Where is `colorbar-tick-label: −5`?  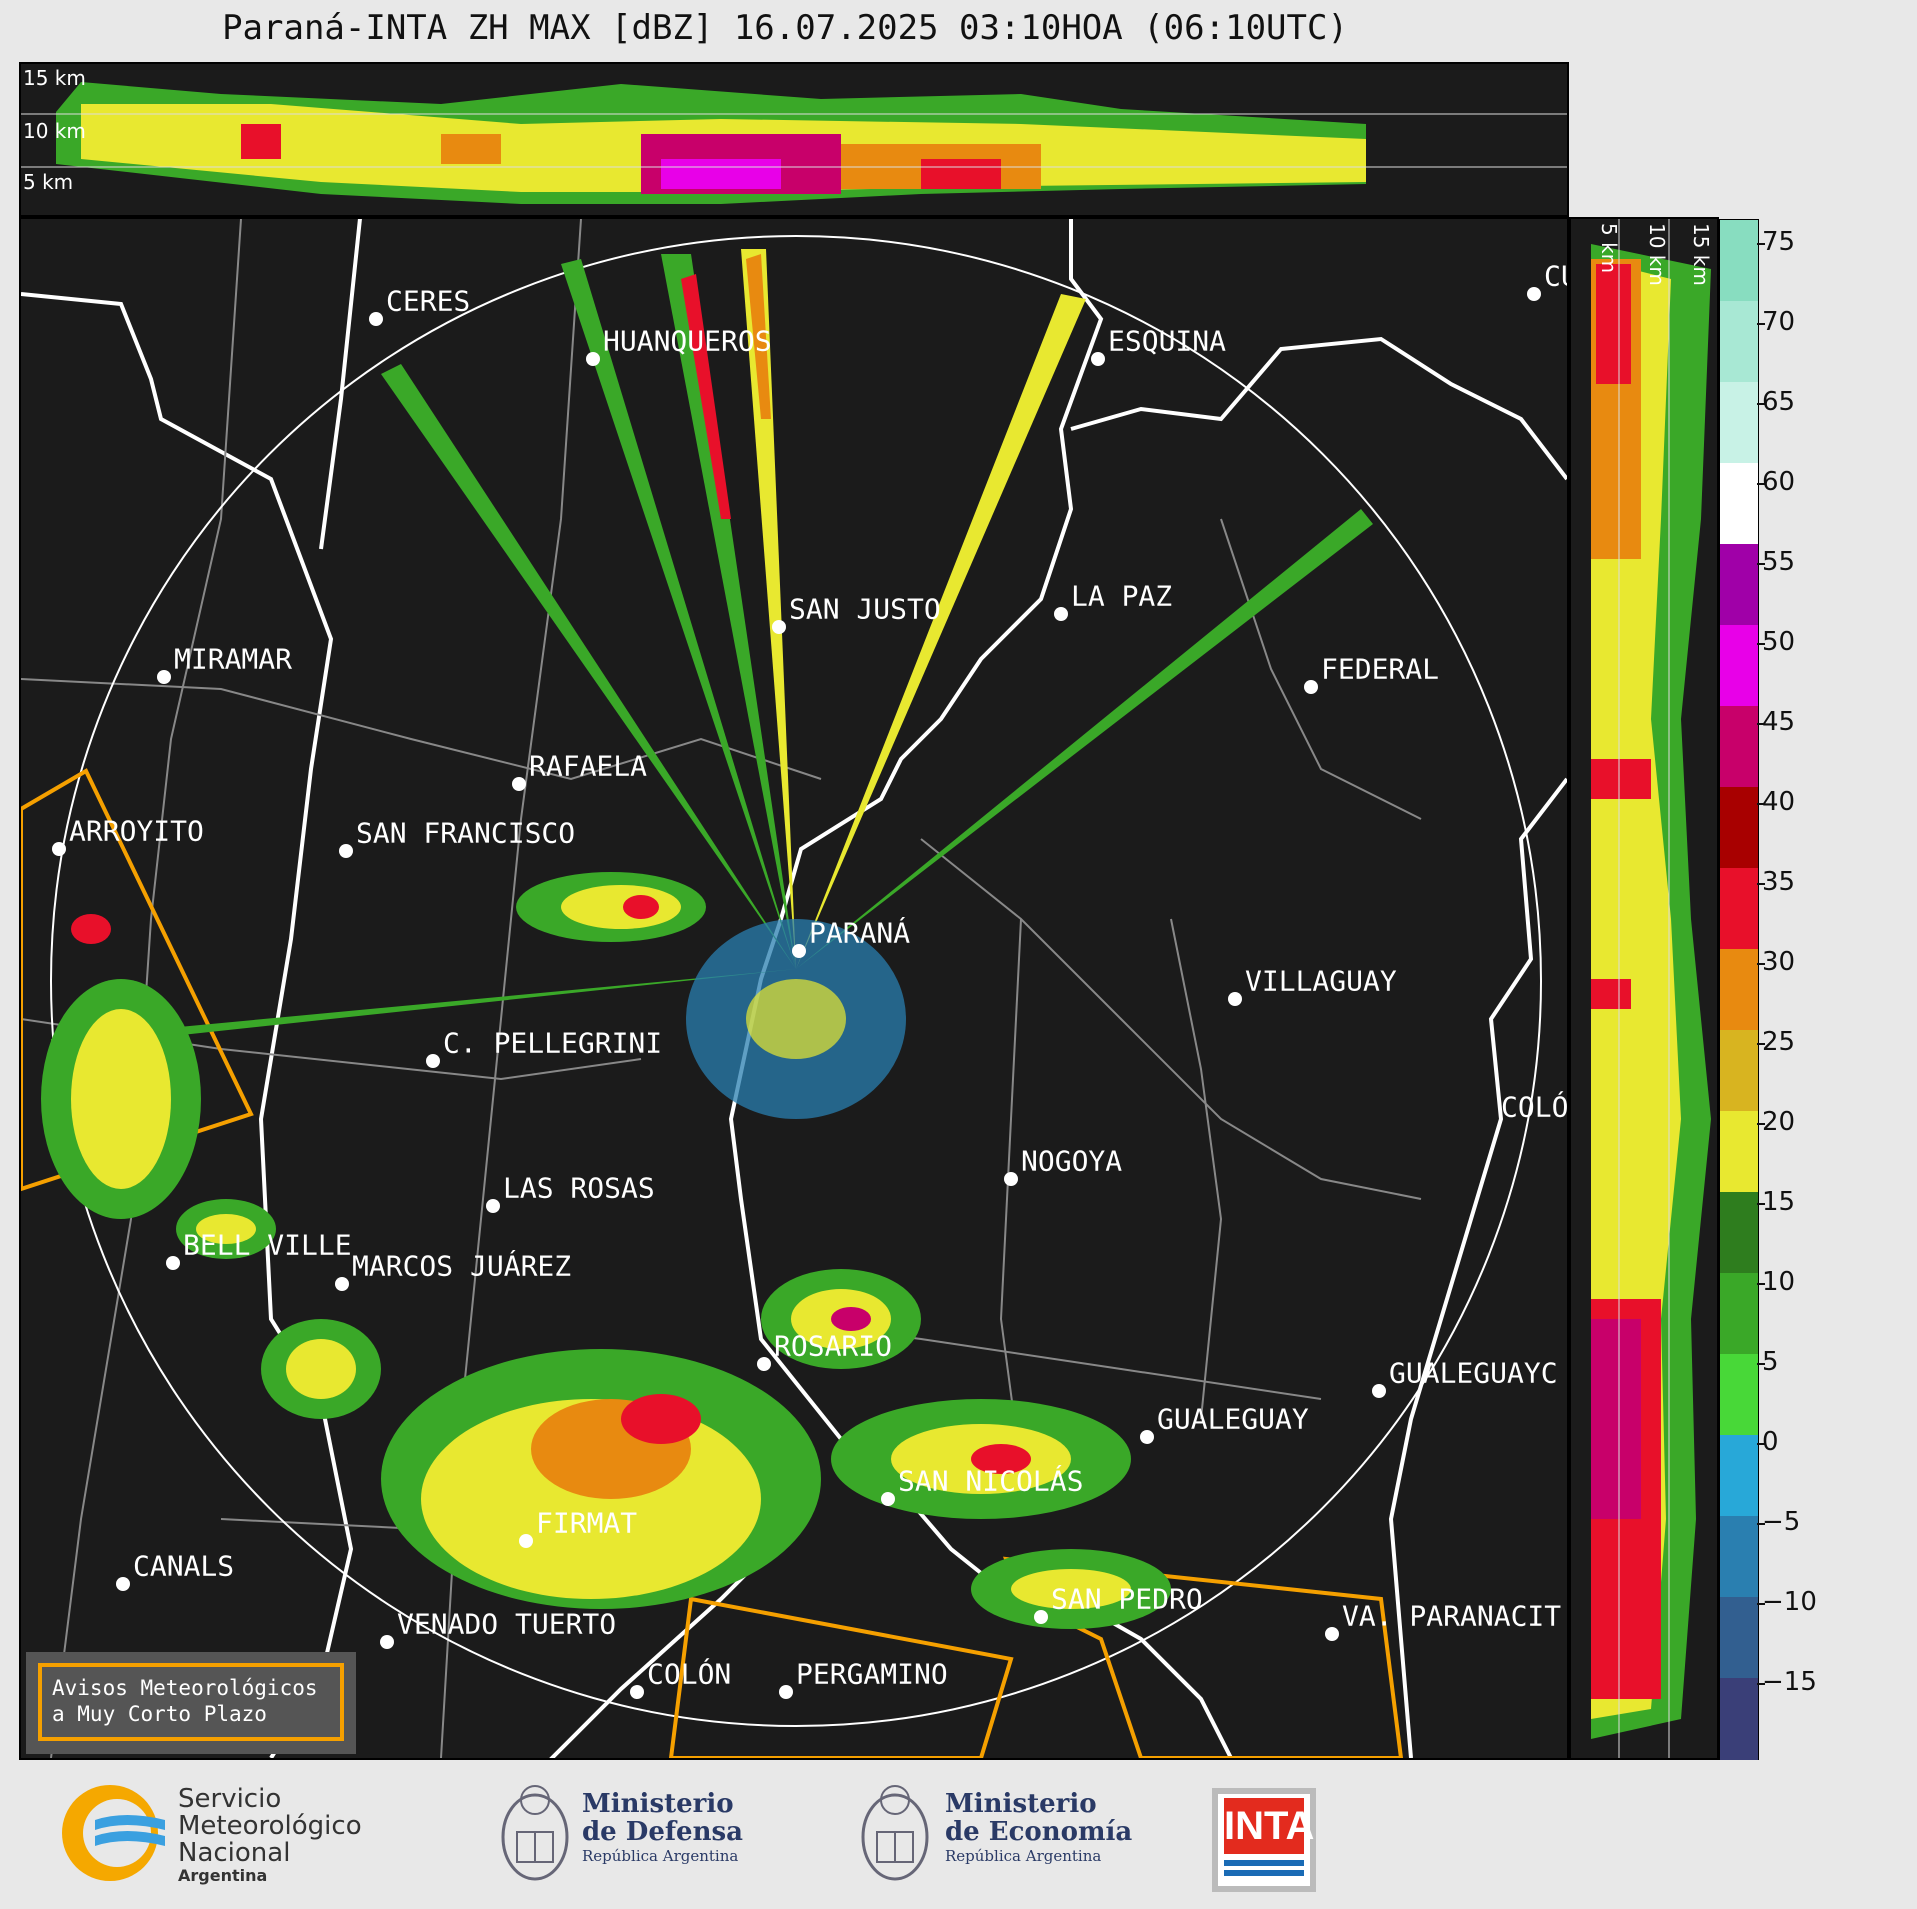 colorbar-tick-label: −5 is located at coordinates (1781, 1522).